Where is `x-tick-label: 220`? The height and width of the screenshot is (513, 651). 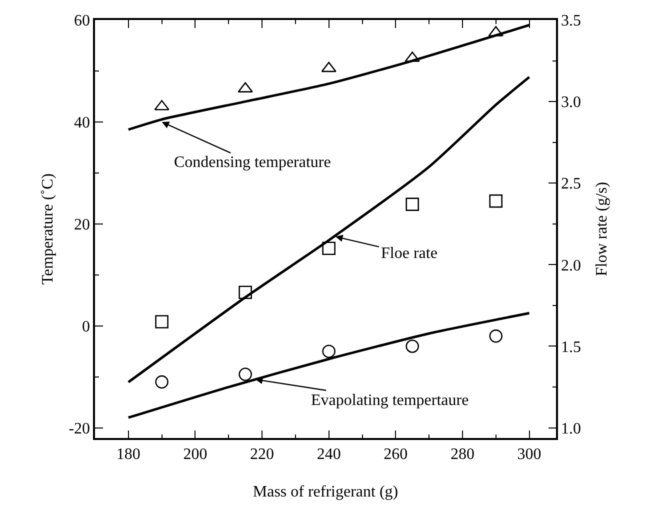 x-tick-label: 220 is located at coordinates (262, 454).